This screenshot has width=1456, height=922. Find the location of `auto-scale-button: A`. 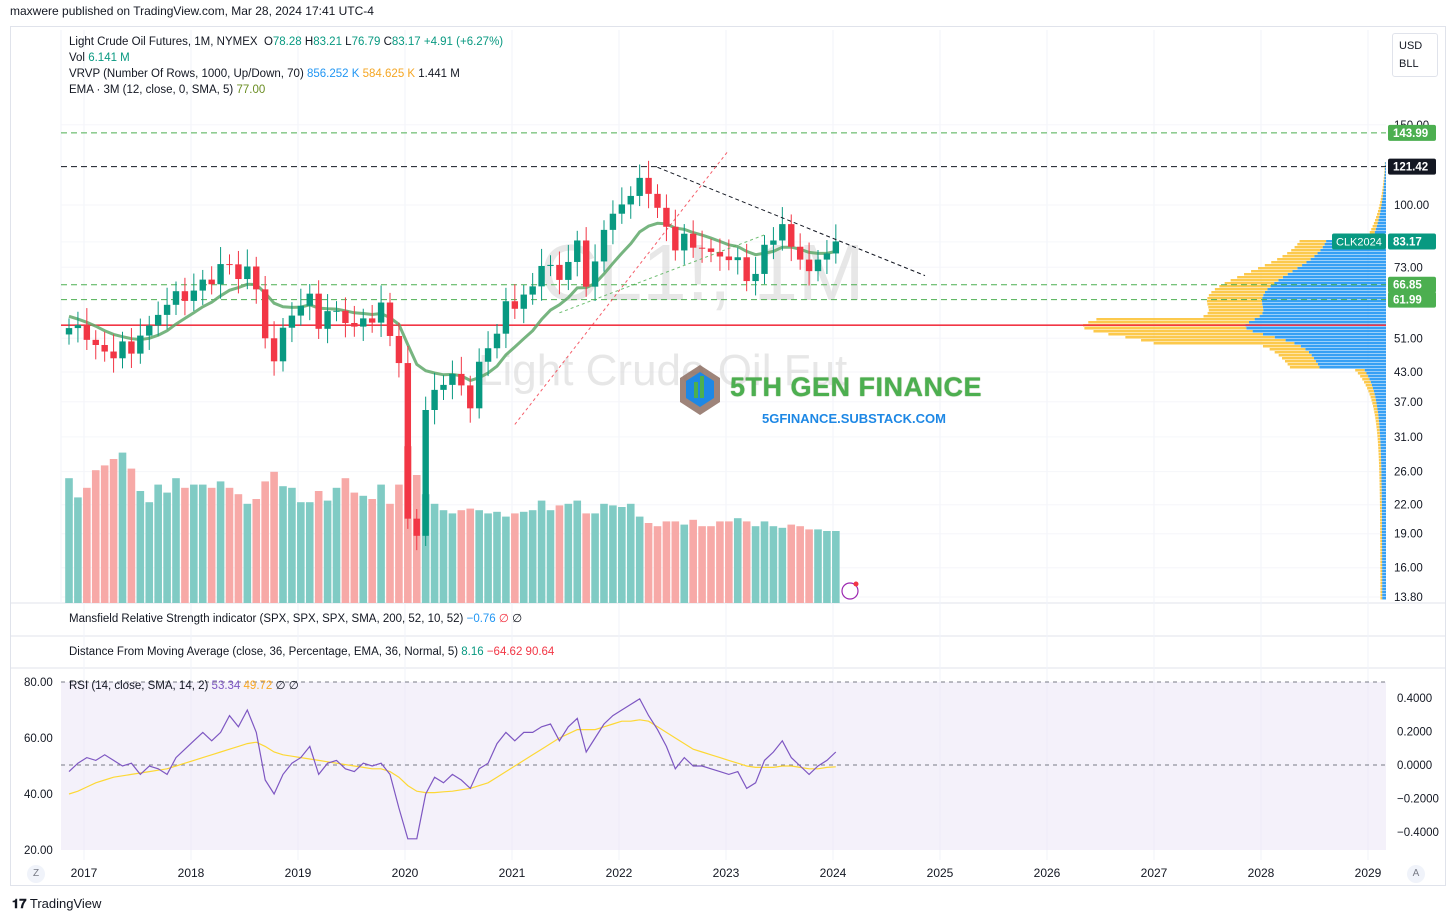

auto-scale-button: A is located at coordinates (1416, 874).